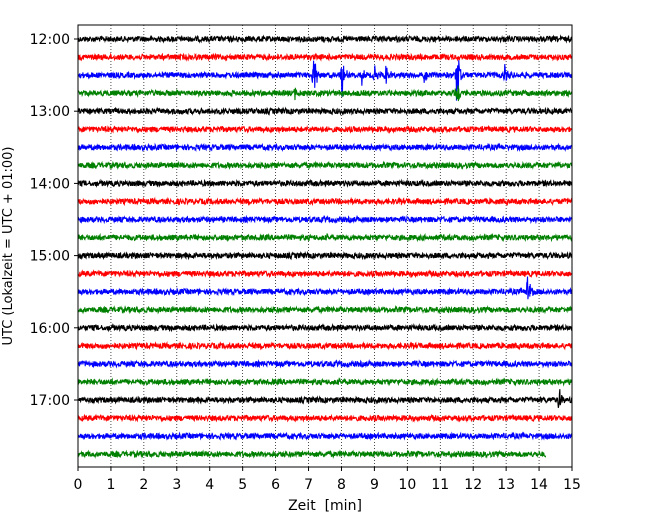  What do you see at coordinates (275, 485) in the screenshot?
I see `x-tick-label: 6` at bounding box center [275, 485].